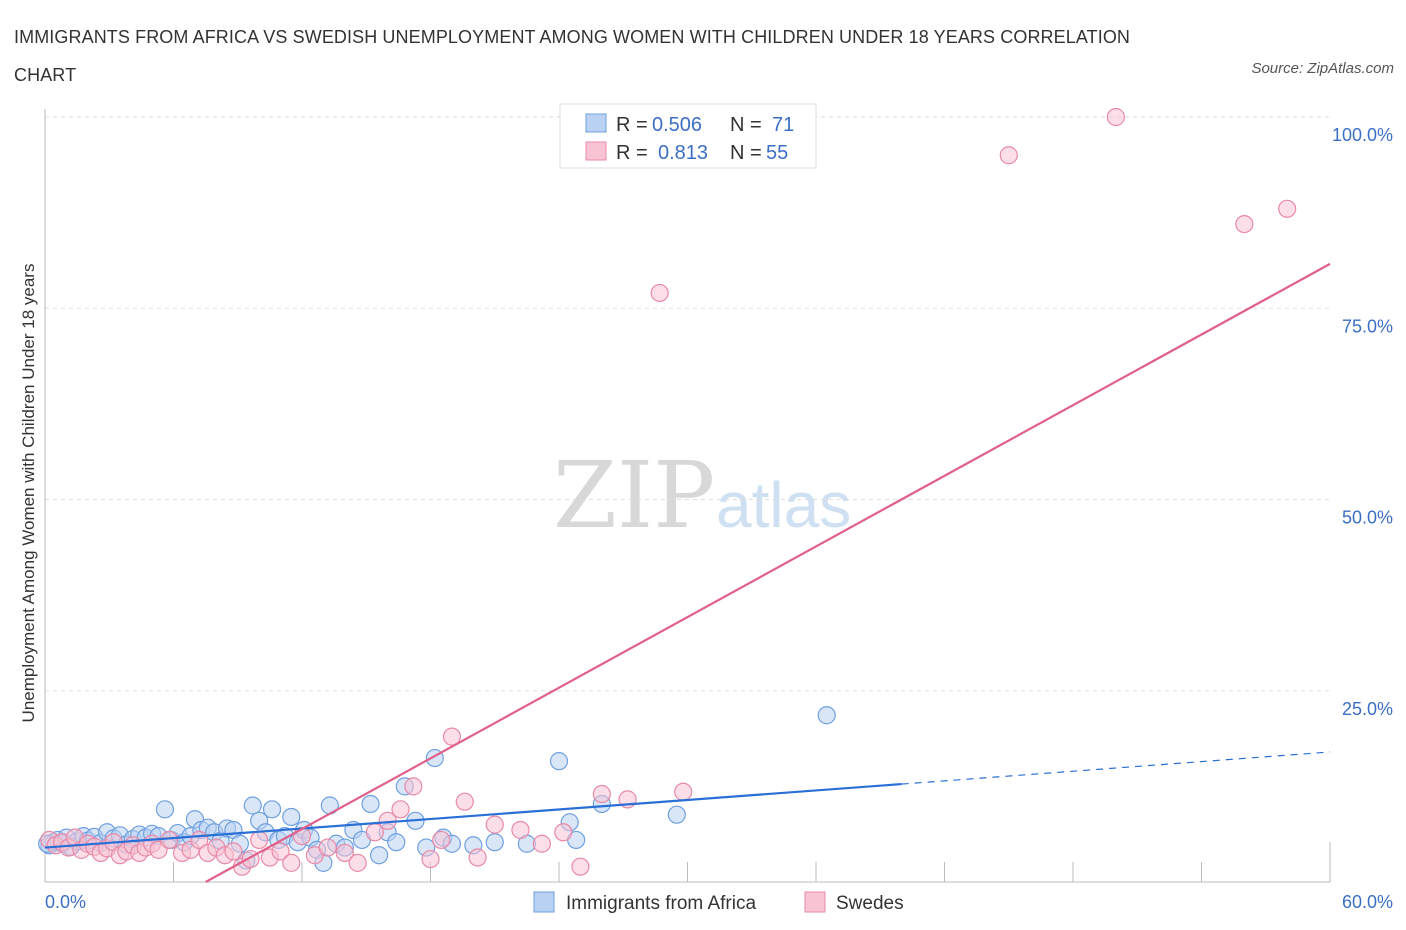  What do you see at coordinates (783, 125) in the screenshot?
I see `legend-n-value-africa: 71` at bounding box center [783, 125].